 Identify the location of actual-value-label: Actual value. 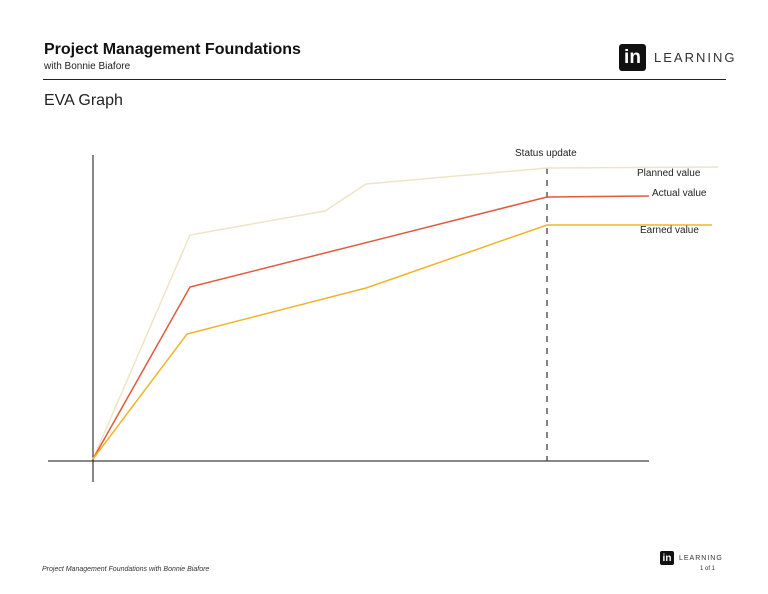
(679, 193).